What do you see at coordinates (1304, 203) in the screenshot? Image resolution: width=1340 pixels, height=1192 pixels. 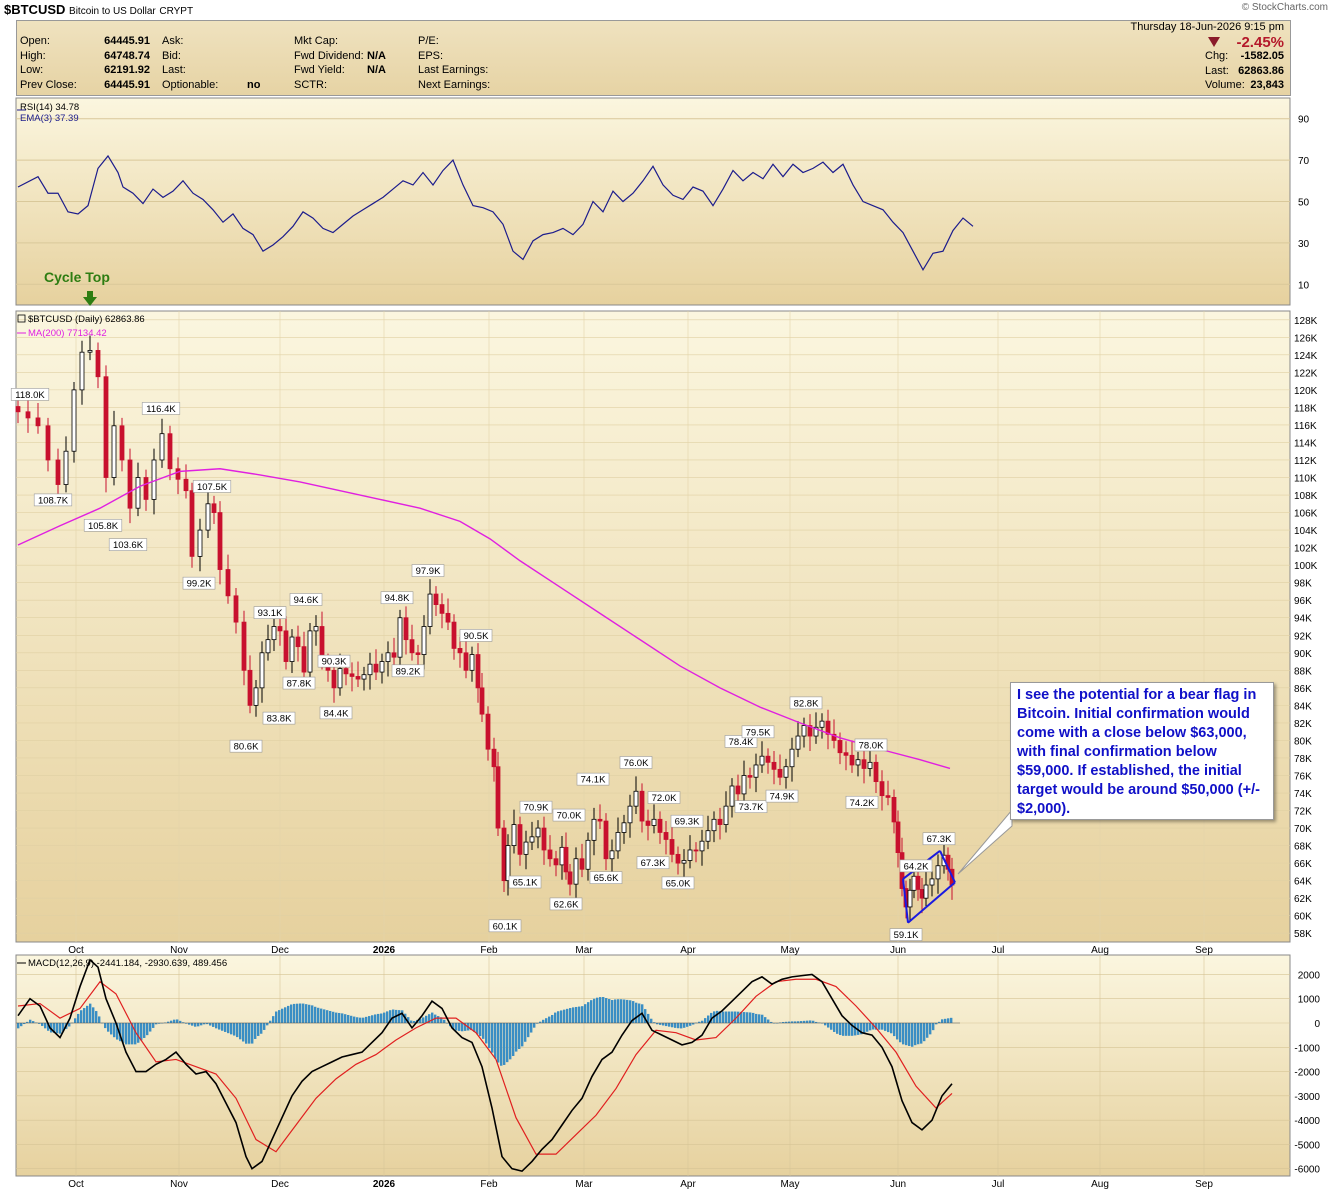 I see `rsi-tick-label: 50` at bounding box center [1304, 203].